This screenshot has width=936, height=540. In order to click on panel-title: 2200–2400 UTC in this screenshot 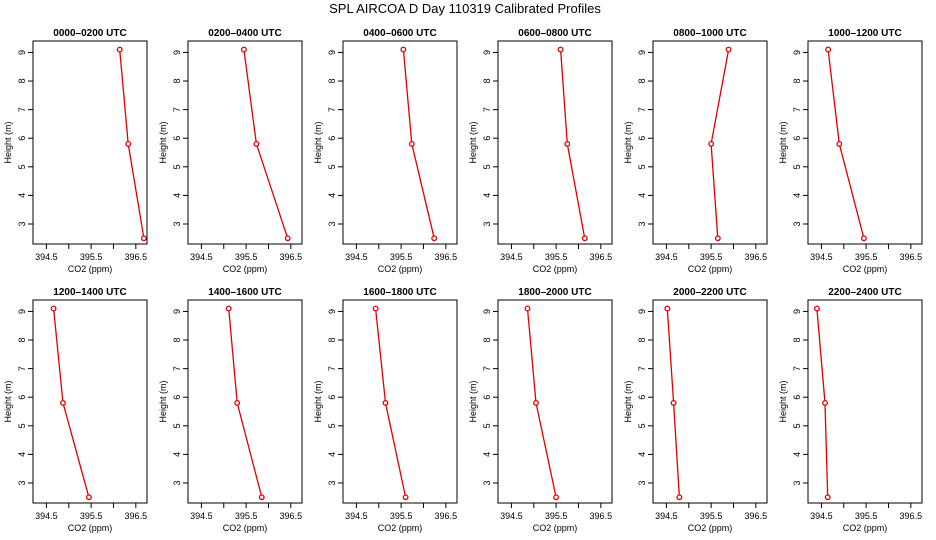, I will do `click(864, 292)`.